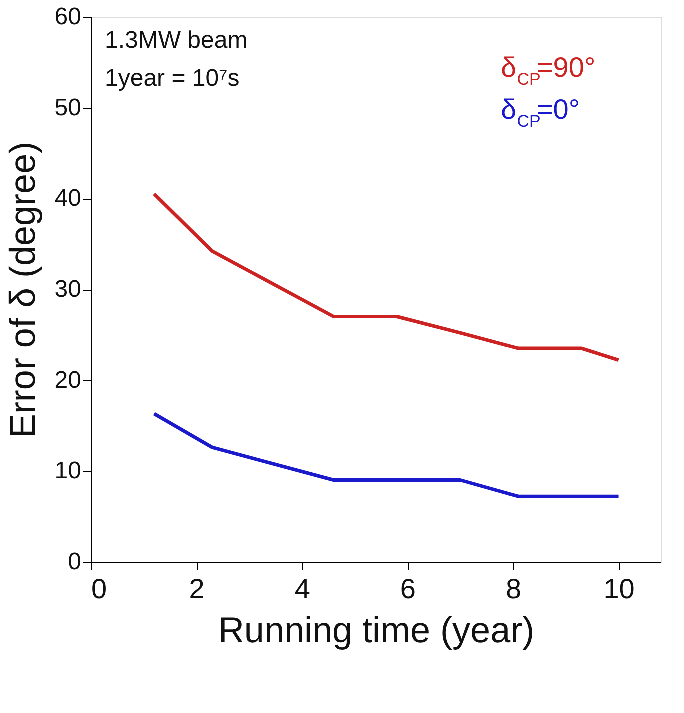 This screenshot has height=713, width=684. I want to click on annotation: 1year = 10⁷s, so click(172, 78).